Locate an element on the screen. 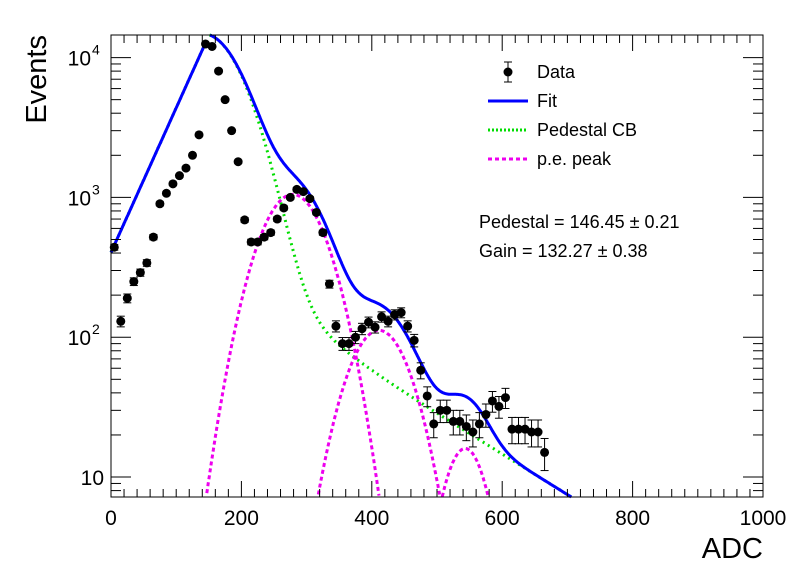 The image size is (796, 572). y-tick-label: 10 is located at coordinates (92, 478).